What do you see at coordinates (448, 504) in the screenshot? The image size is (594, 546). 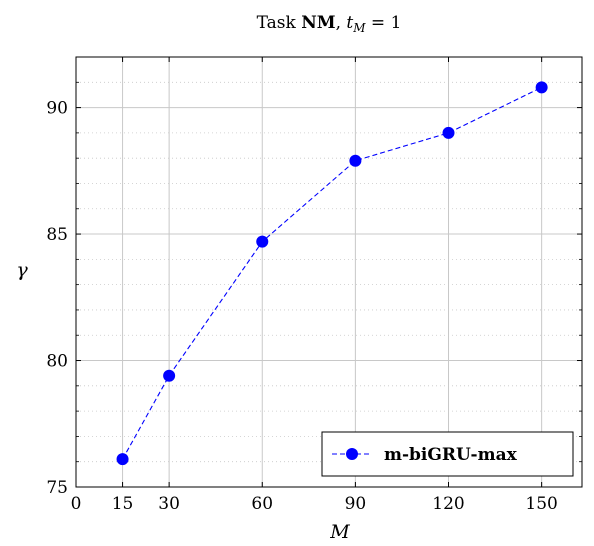 I see `x-tick-label: 120` at bounding box center [448, 504].